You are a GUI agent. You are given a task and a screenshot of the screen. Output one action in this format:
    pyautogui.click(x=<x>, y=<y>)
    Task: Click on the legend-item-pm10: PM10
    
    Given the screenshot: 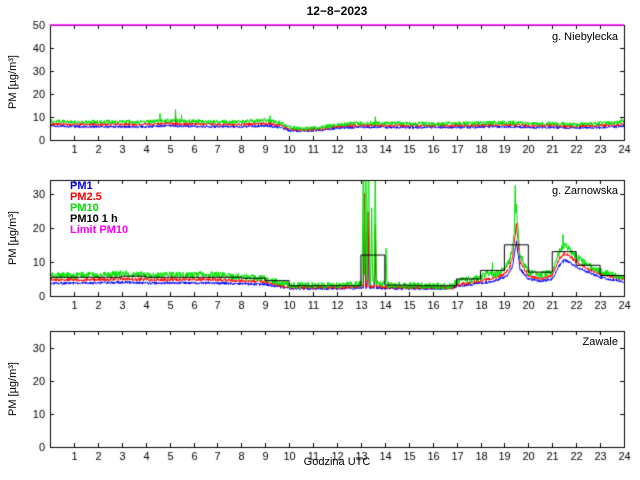 What is the action you would take?
    pyautogui.click(x=84, y=208)
    